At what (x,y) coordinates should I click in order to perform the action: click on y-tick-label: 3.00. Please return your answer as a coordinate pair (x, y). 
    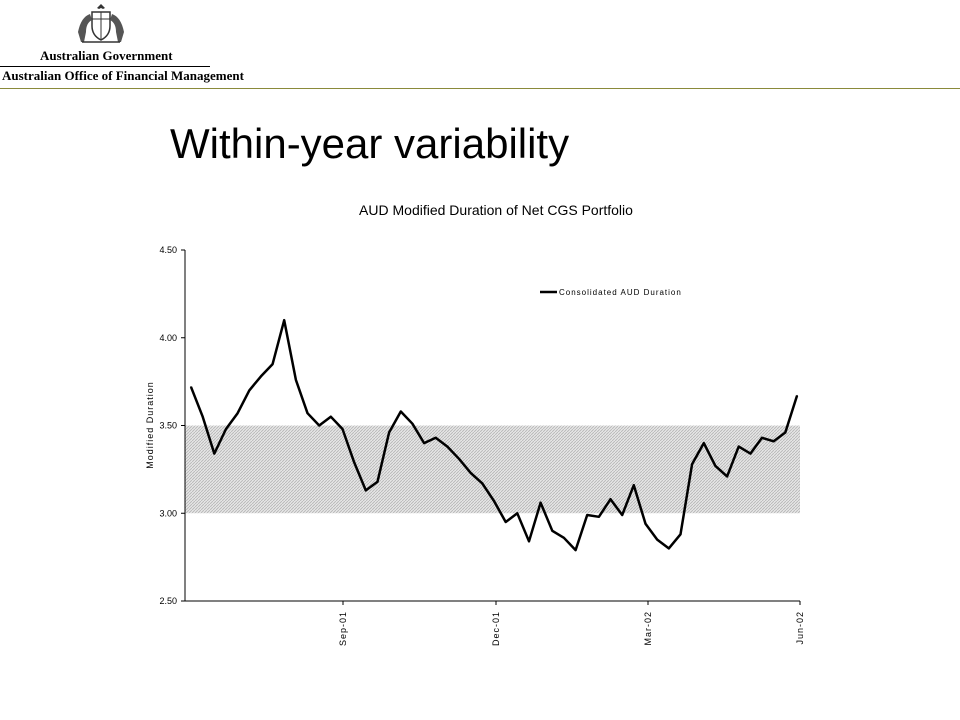
    Looking at the image, I should click on (168, 513).